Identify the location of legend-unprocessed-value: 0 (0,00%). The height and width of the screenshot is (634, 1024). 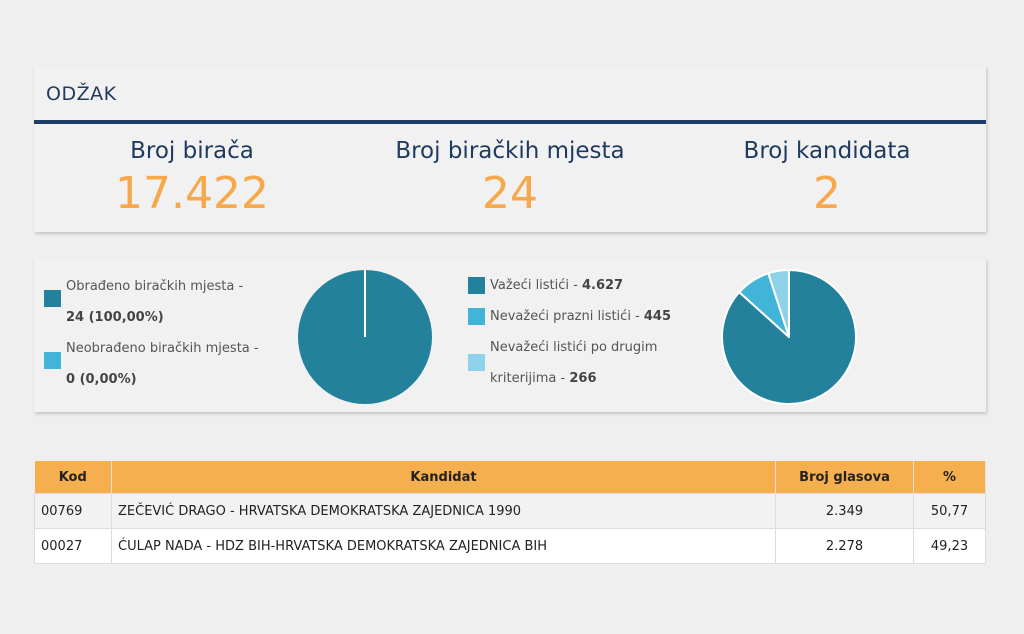
(101, 379).